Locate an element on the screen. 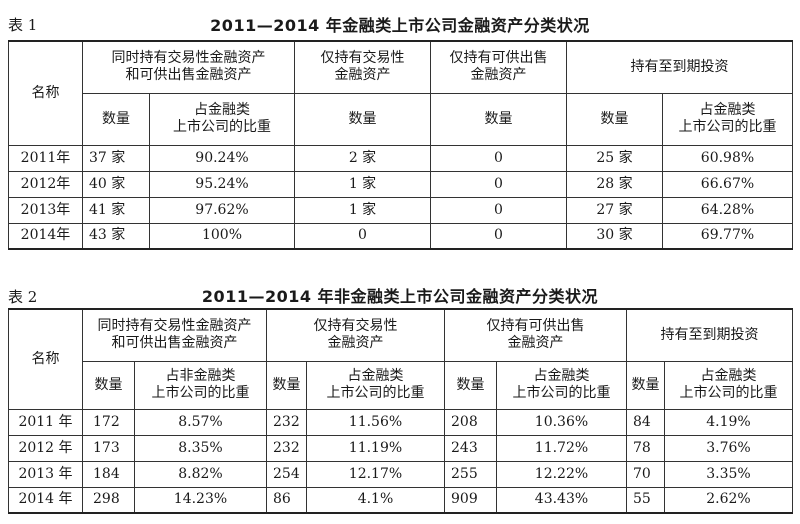  ratio-cell: 43.43% is located at coordinates (561, 500).